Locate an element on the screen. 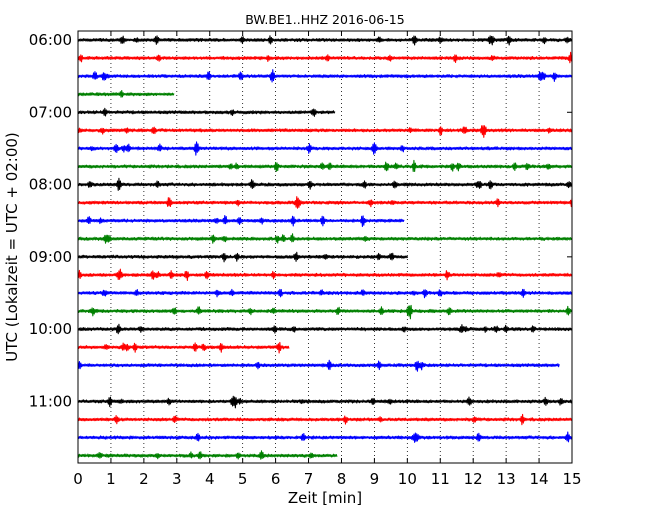 The image size is (650, 520). x-tick-label: 6 is located at coordinates (276, 479).